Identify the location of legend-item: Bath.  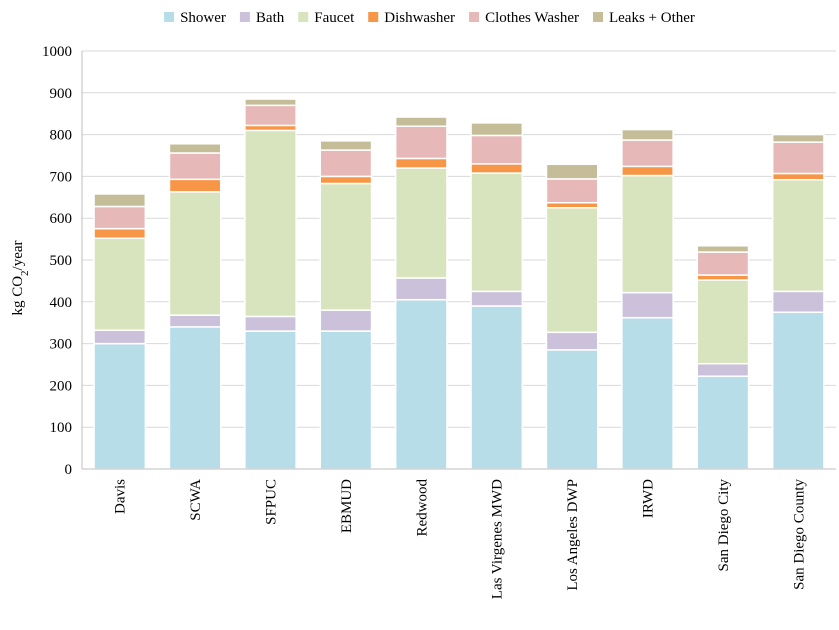
(262, 18).